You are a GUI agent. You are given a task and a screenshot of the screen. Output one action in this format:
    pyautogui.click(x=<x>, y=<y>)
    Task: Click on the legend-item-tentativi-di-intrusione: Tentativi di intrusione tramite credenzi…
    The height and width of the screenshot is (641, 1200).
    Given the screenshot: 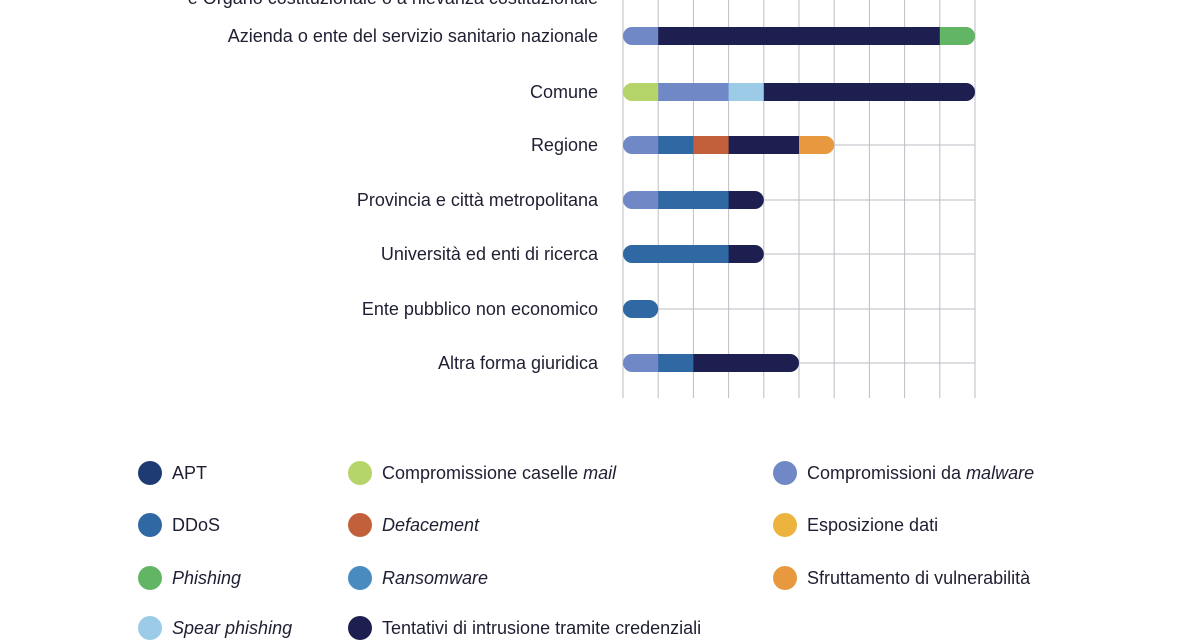 What is the action you would take?
    pyautogui.click(x=524, y=628)
    